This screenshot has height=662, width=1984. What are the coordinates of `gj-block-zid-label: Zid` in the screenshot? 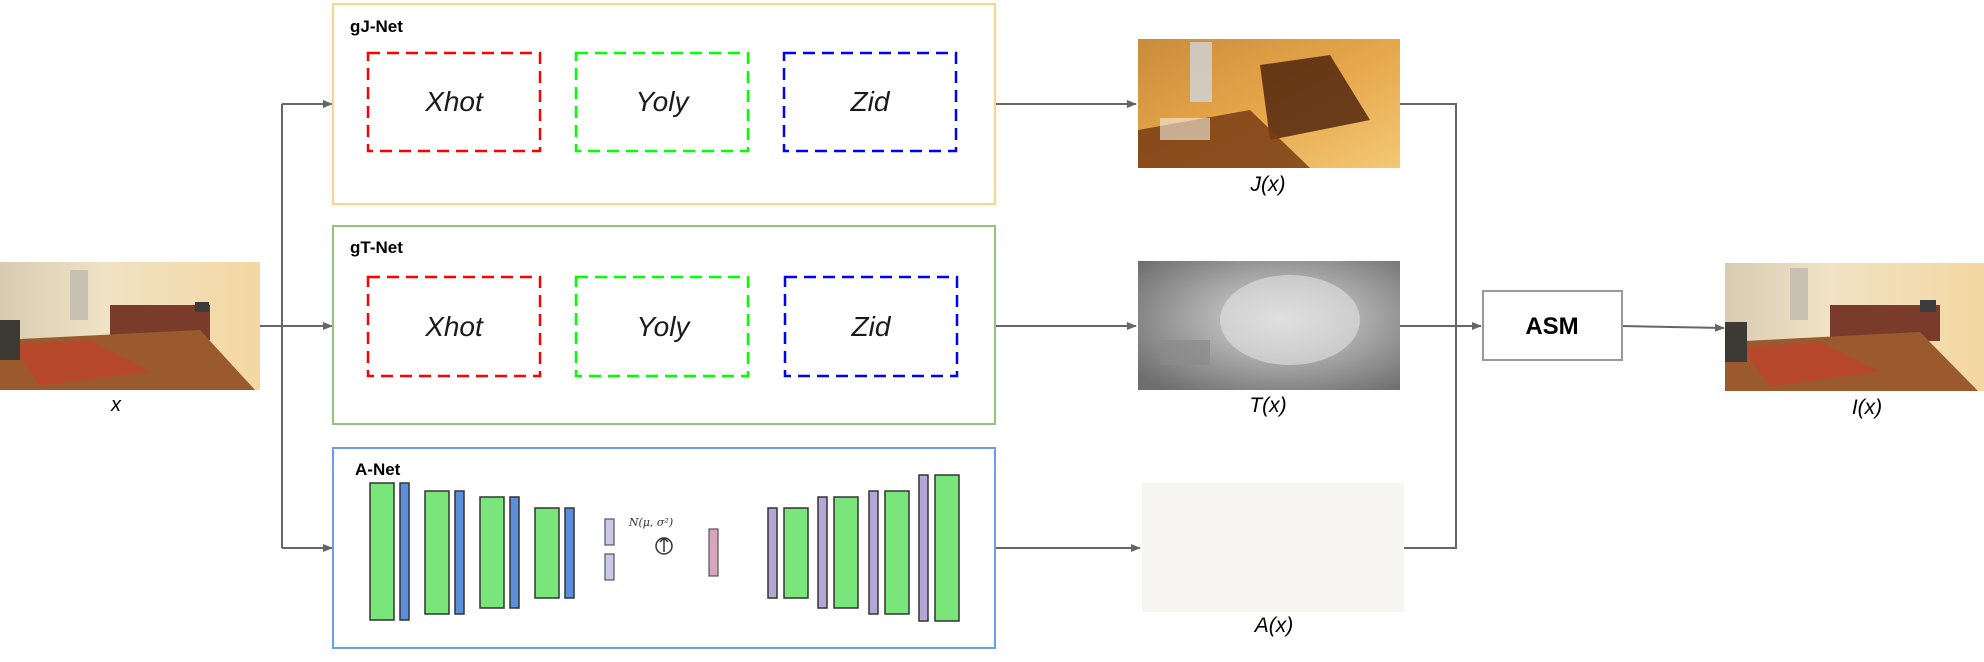 It's located at (870, 101).